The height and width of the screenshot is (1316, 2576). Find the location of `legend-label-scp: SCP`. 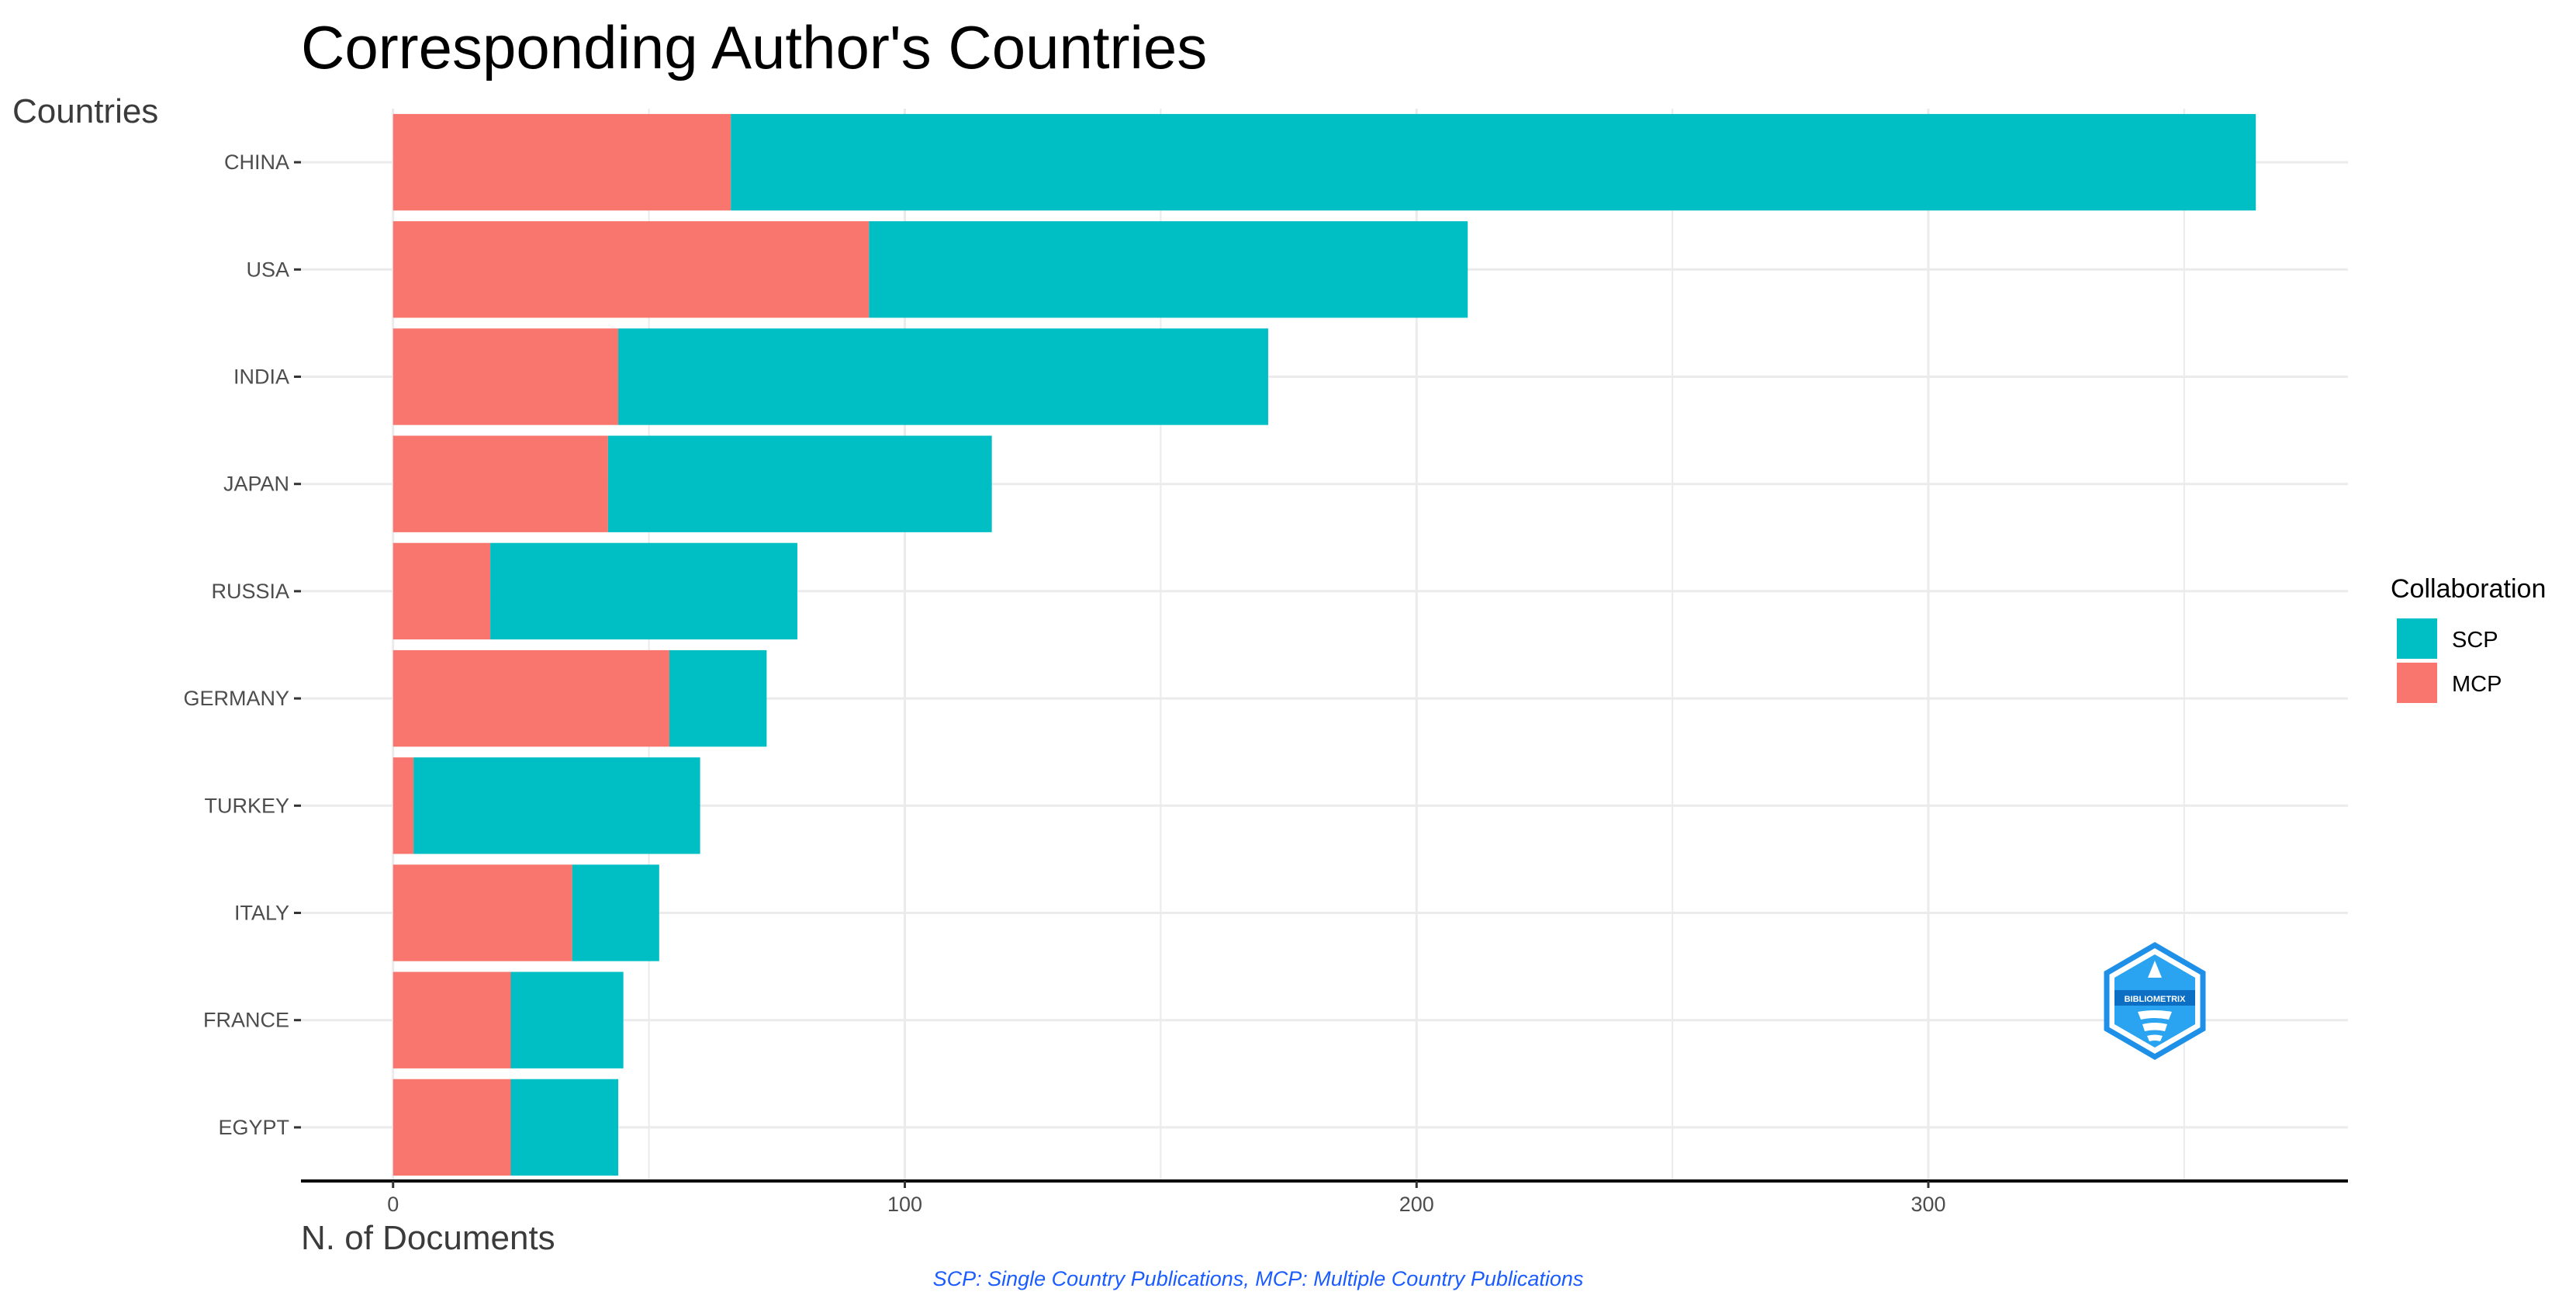

legend-label-scp: SCP is located at coordinates (2475, 640).